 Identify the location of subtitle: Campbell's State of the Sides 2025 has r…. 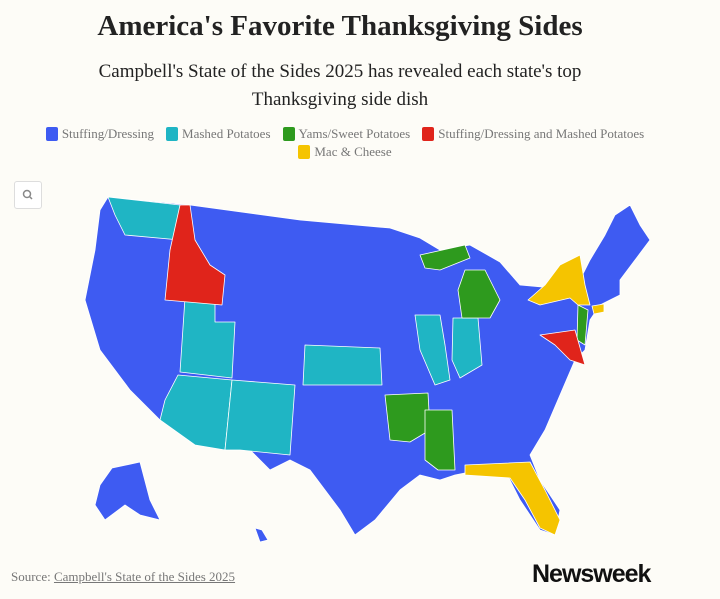
(340, 85).